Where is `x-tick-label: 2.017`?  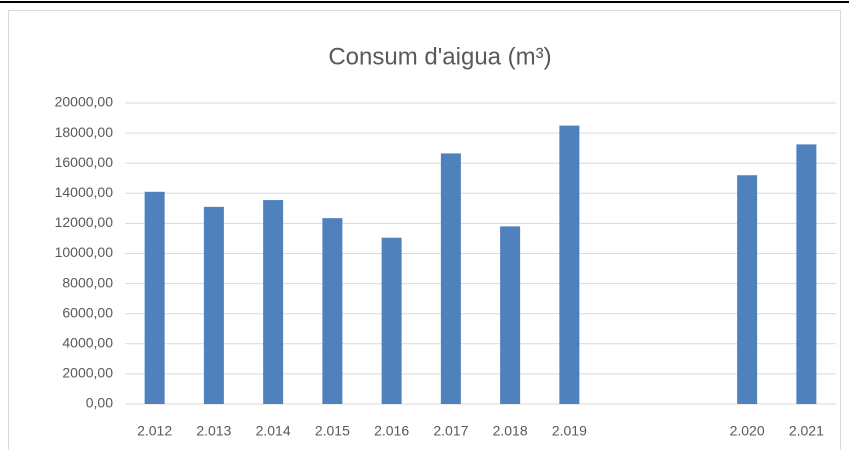
x-tick-label: 2.017 is located at coordinates (450, 431).